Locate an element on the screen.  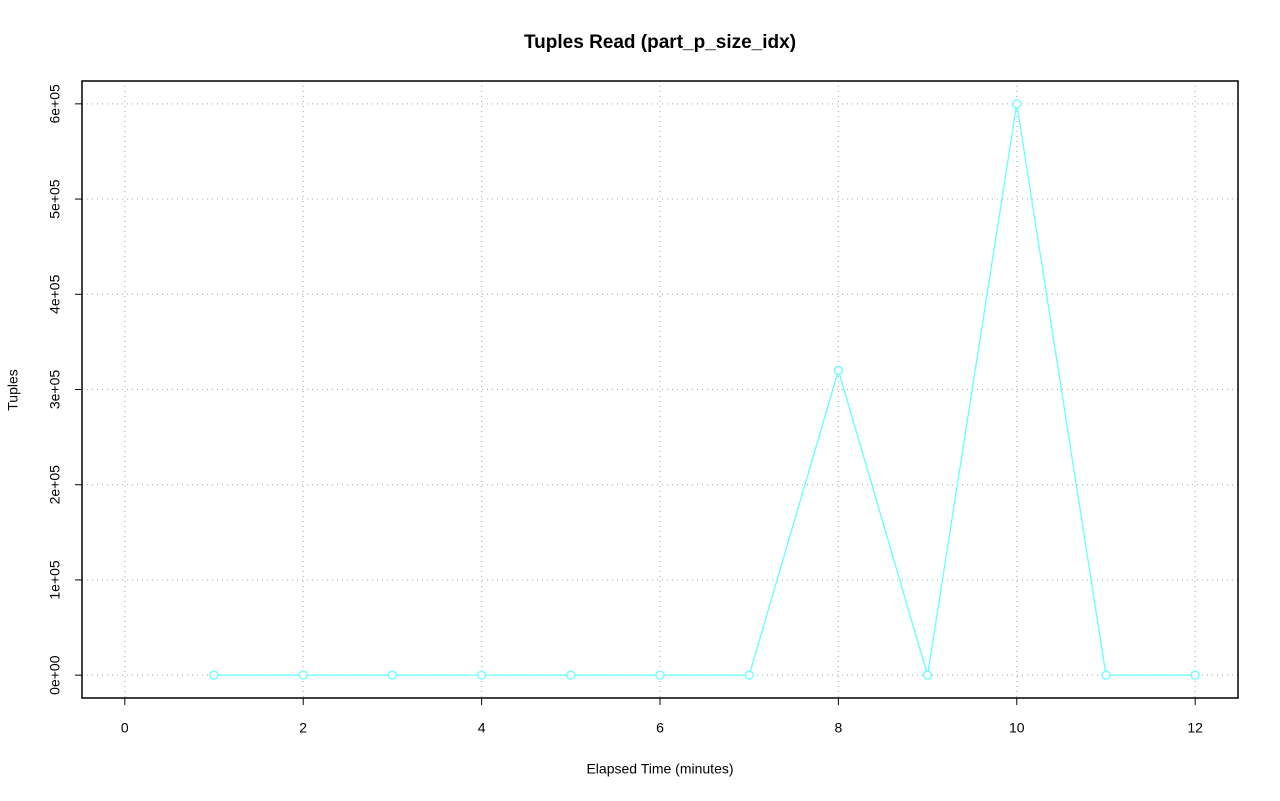
x-axis-title: Elapsed Time (minutes) is located at coordinates (659, 769).